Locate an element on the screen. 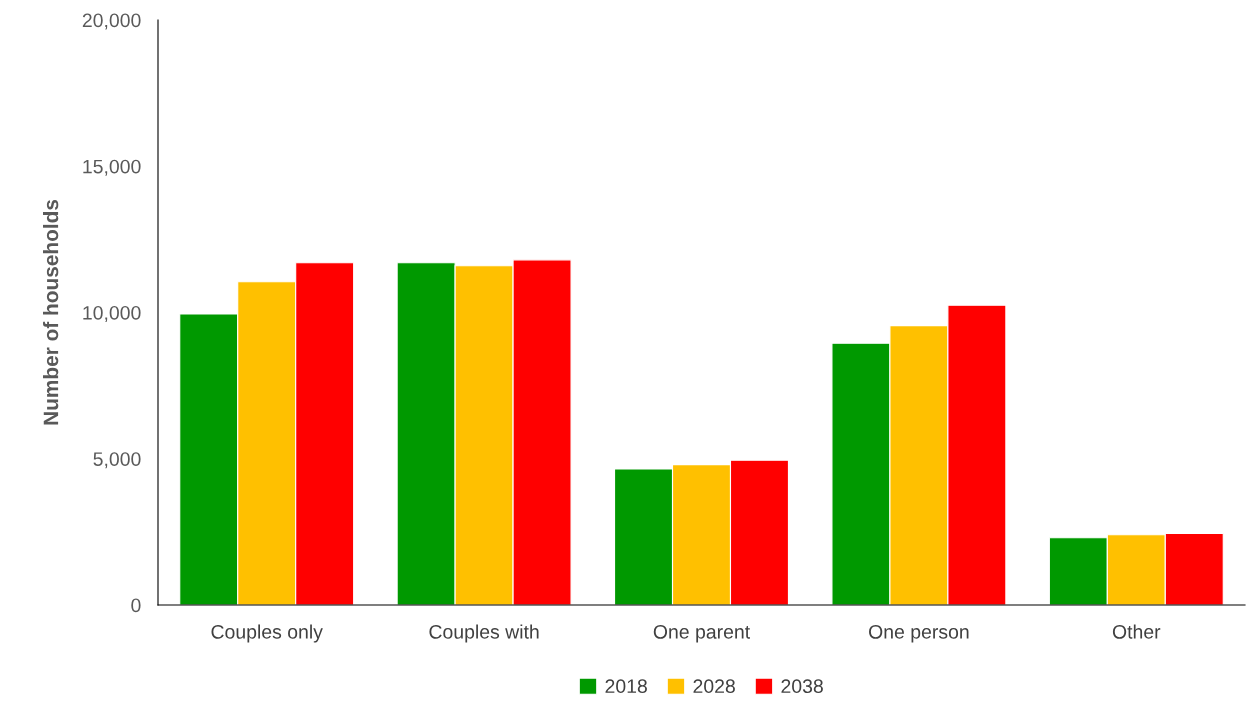 The width and height of the screenshot is (1251, 708). legend-label: 2028 is located at coordinates (714, 686).